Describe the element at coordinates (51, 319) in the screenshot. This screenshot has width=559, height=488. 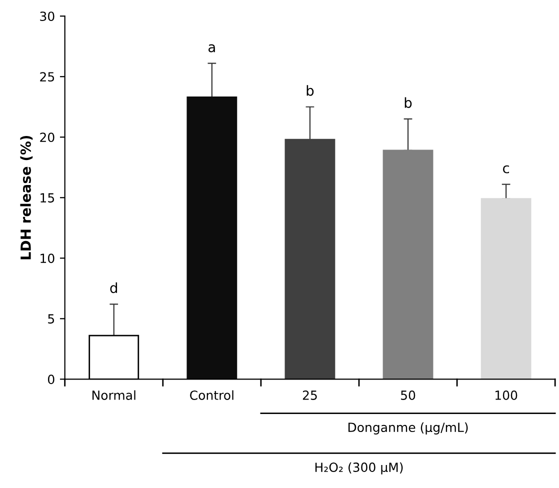
I see `y-tick-label: 5` at that location.